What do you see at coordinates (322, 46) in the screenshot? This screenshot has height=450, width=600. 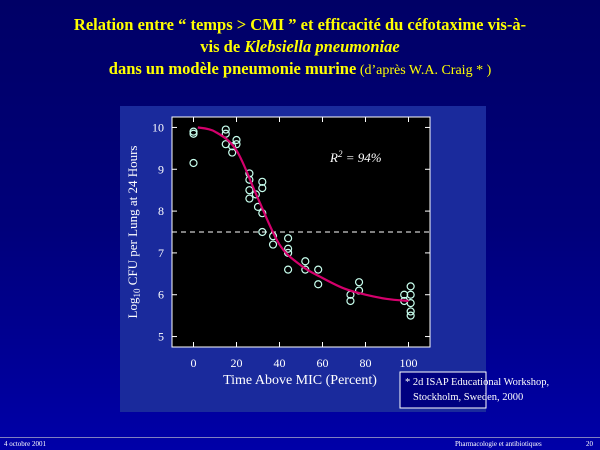 I see `title-italic: Klebsiella pneumoniae` at bounding box center [322, 46].